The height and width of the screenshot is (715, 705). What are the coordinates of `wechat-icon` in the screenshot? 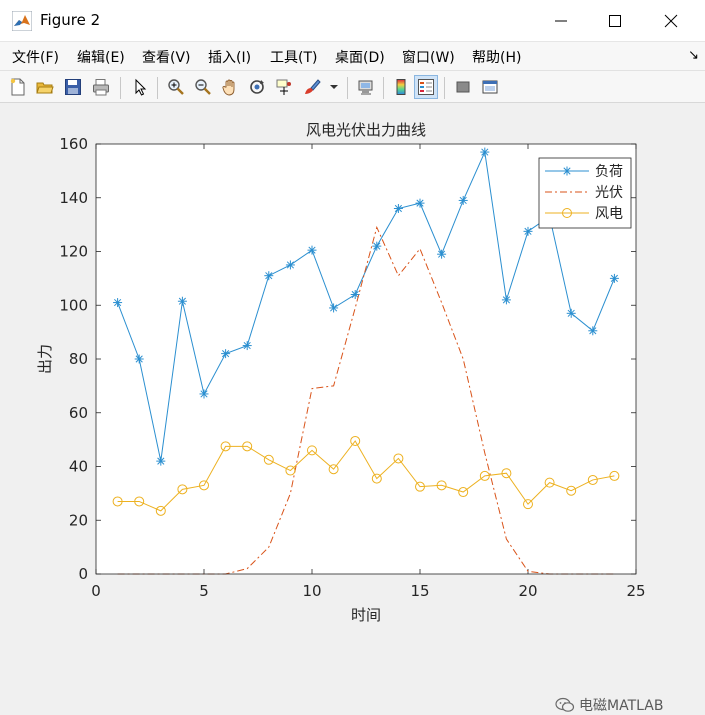 It's located at (565, 704).